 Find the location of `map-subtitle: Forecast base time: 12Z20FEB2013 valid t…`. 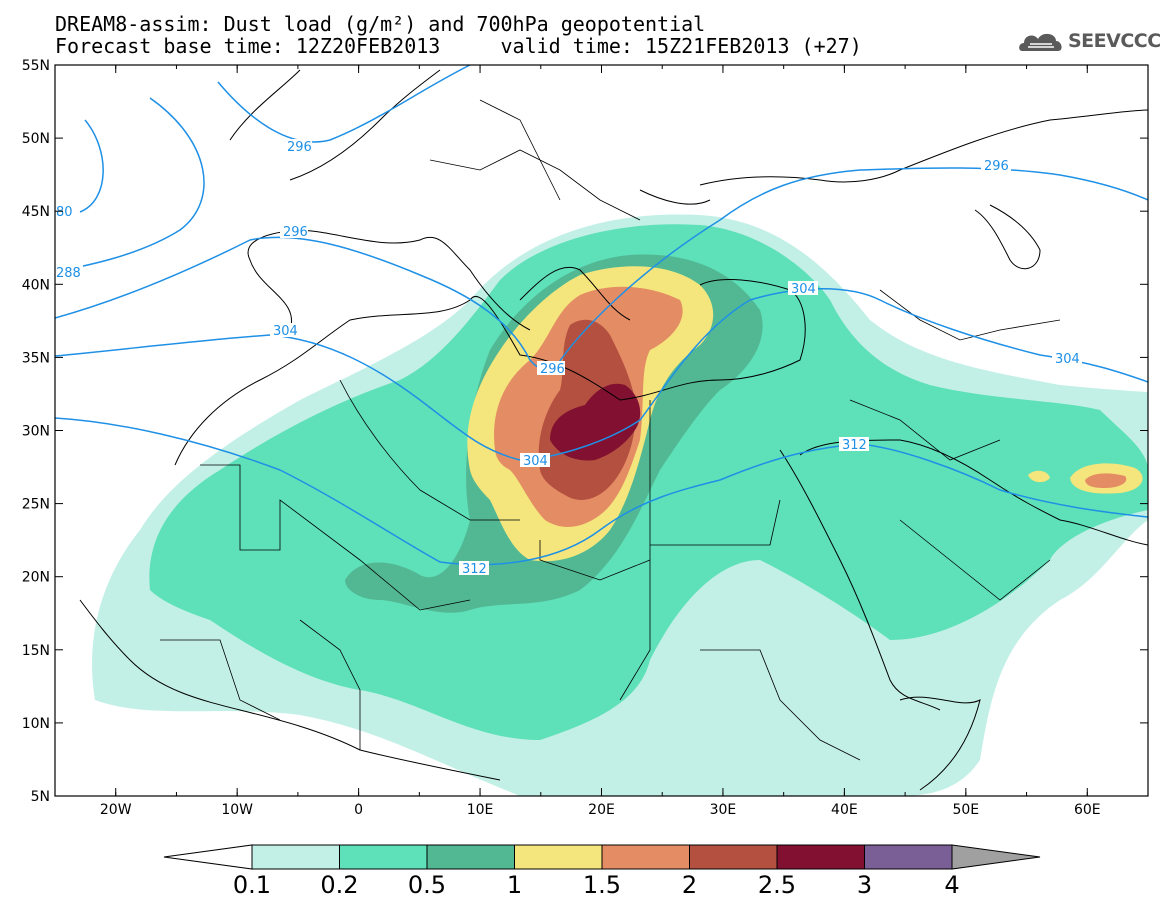

map-subtitle: Forecast base time: 12Z20FEB2013 valid t… is located at coordinates (458, 46).